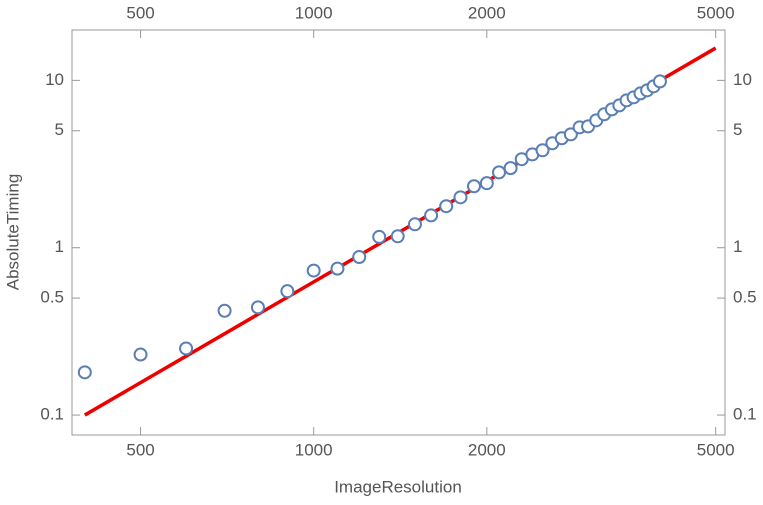 This screenshot has height=505, width=763. What do you see at coordinates (52, 414) in the screenshot?
I see `y-tick-label: 0.1` at bounding box center [52, 414].